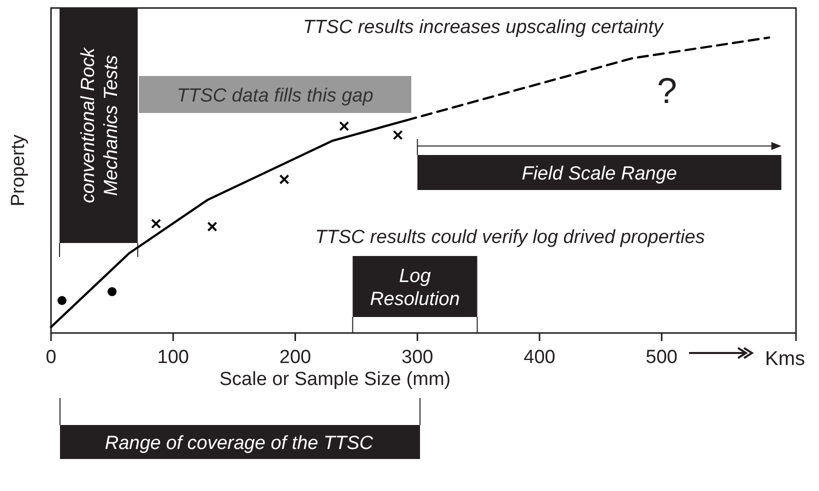 The width and height of the screenshot is (819, 491). Describe the element at coordinates (335, 379) in the screenshot. I see `x-axis-title: Scale or Sample Size (mm)` at that location.